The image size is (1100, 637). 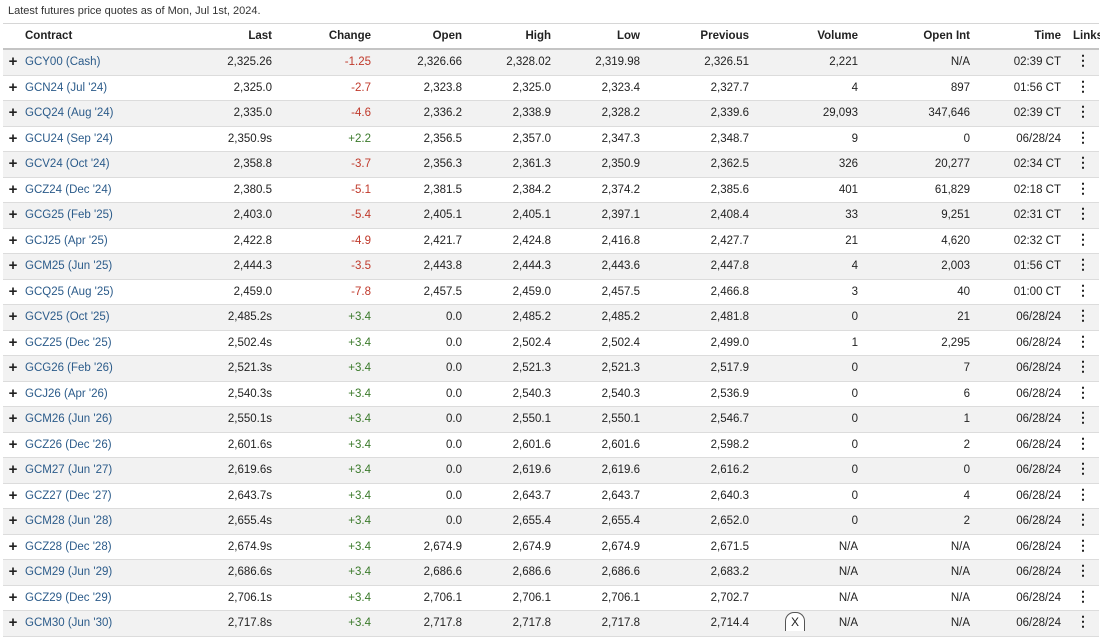 I want to click on contract-link: GCZ24 (Dec '24), so click(x=68, y=189).